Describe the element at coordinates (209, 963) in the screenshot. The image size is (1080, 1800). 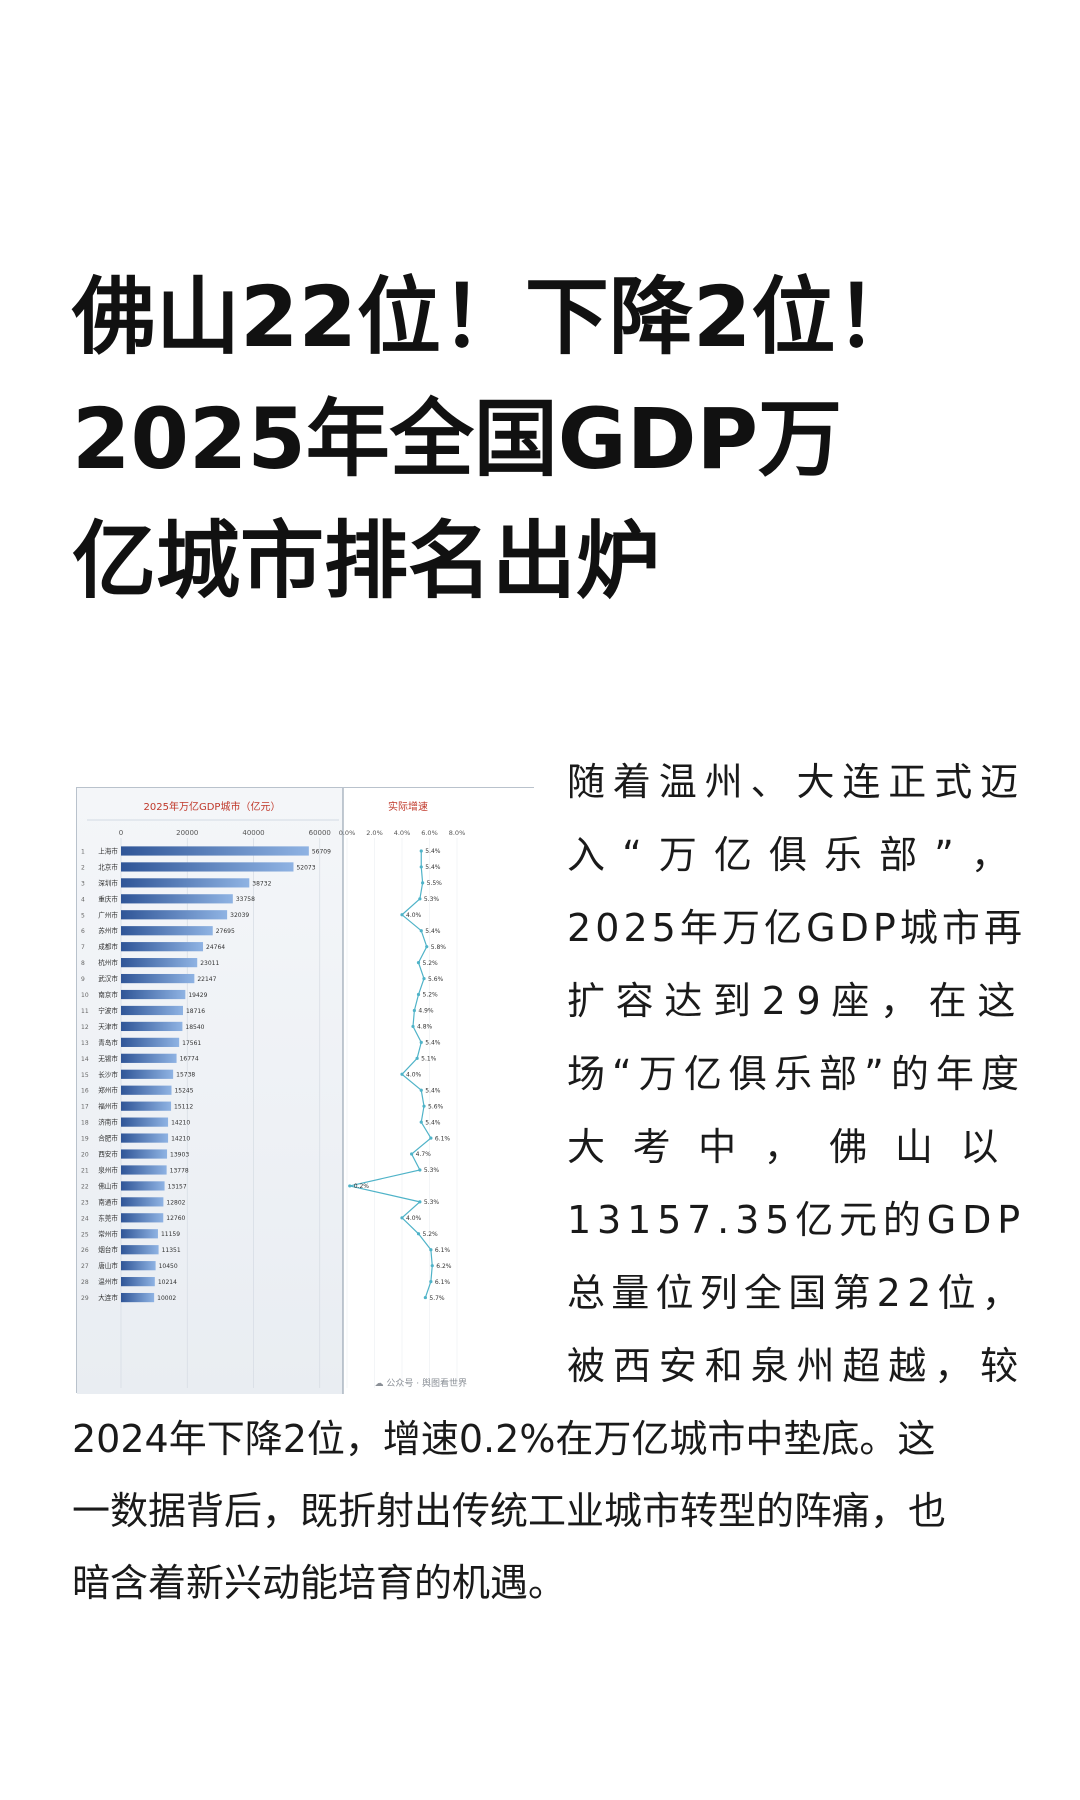
I see `gdp-value-label: 23011` at that location.